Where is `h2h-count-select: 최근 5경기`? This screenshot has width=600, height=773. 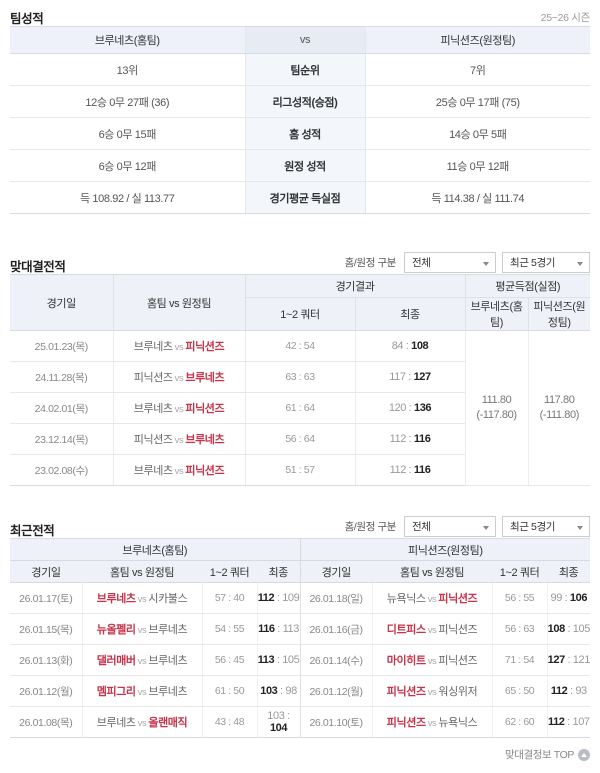
h2h-count-select: 최근 5경기 is located at coordinates (546, 262).